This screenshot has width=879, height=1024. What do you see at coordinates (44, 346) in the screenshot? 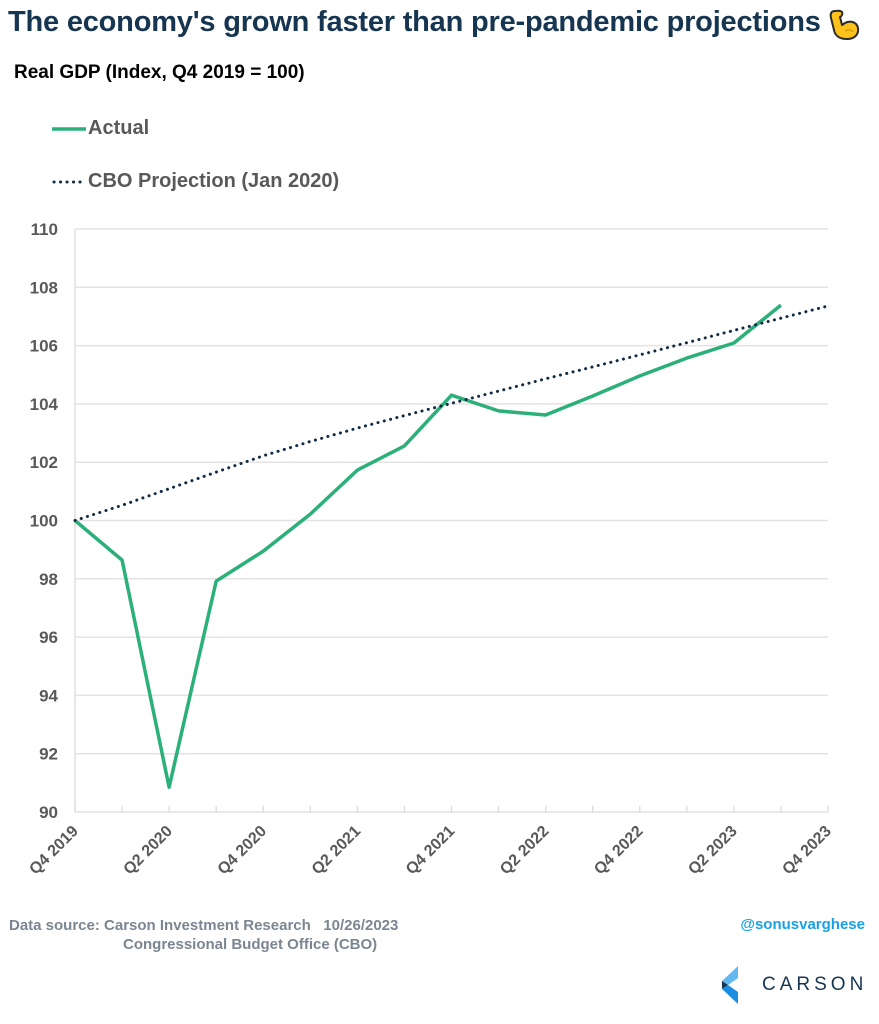
I see `y-tick-label: 106` at bounding box center [44, 346].